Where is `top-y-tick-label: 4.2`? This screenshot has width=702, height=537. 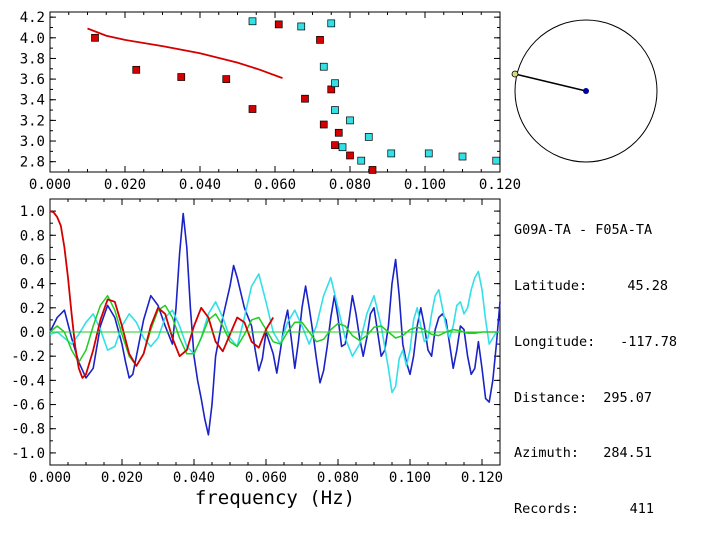 top-y-tick-label: 4.2 is located at coordinates (32, 18).